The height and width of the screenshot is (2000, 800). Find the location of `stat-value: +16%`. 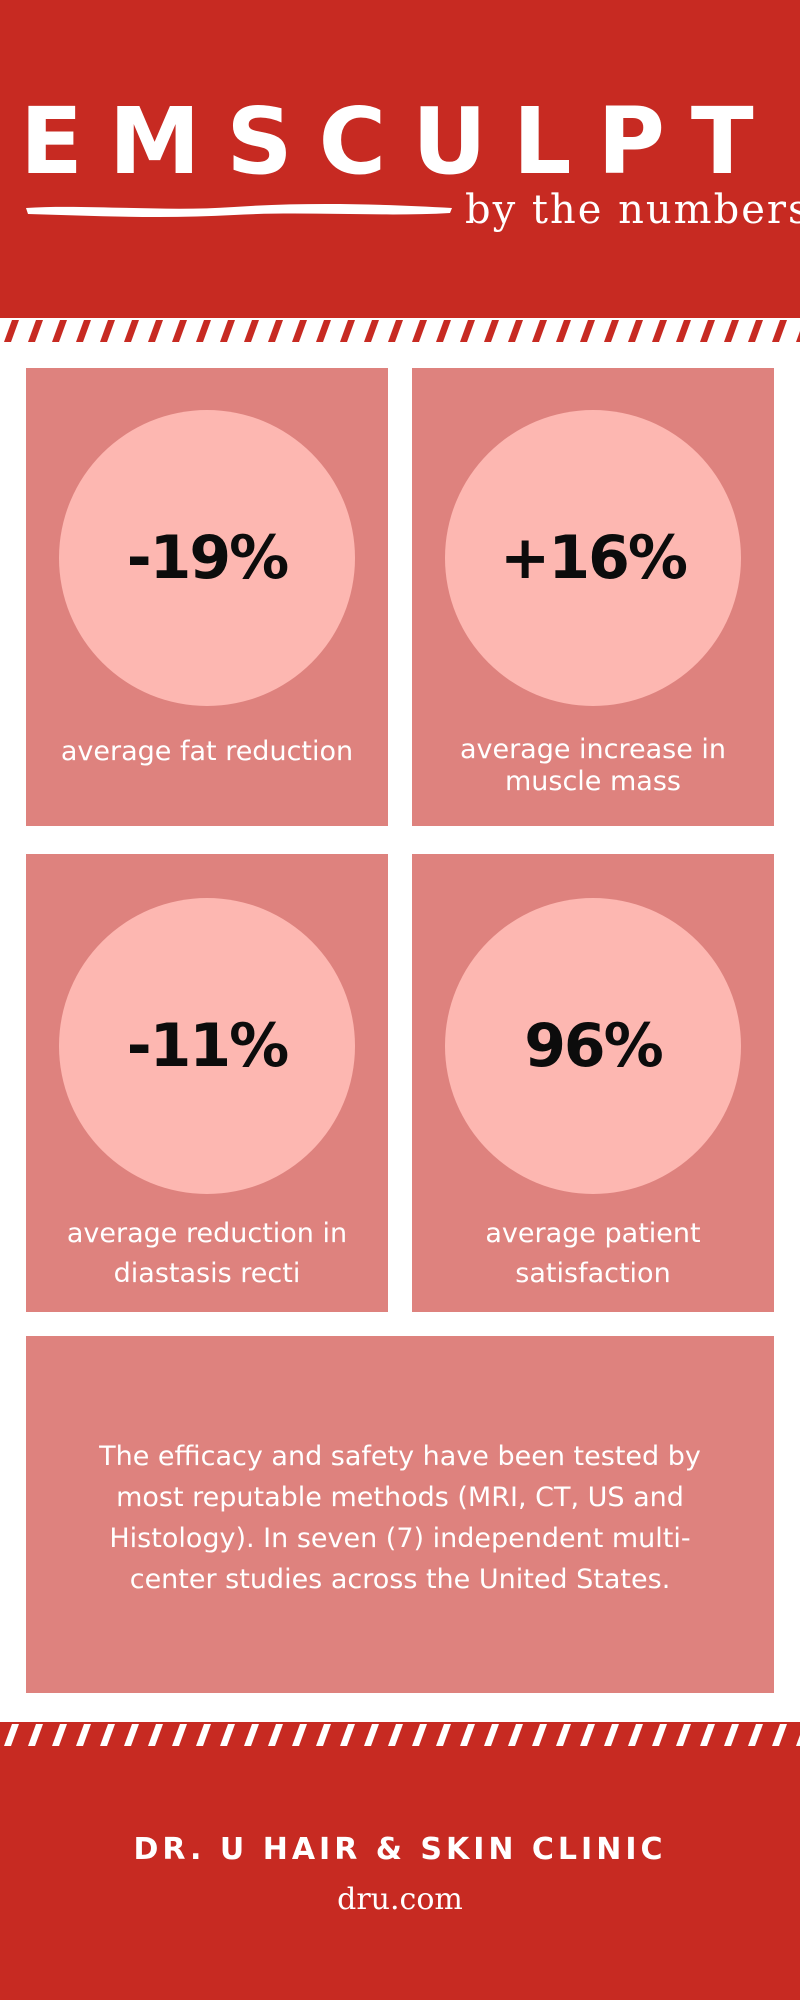

stat-value: +16% is located at coordinates (594, 558).